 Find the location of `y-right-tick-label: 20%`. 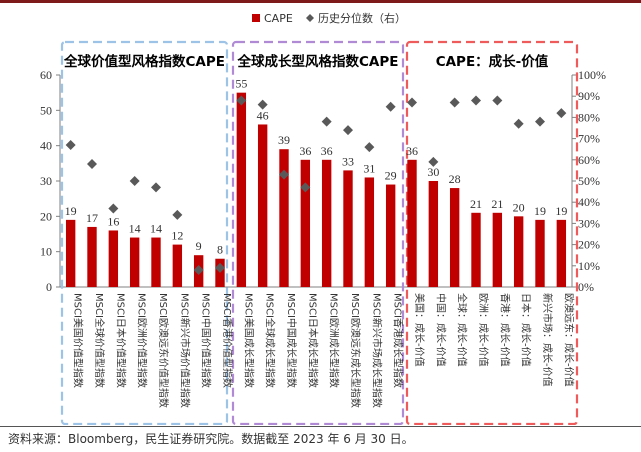

y-right-tick-label: 20% is located at coordinates (589, 245).